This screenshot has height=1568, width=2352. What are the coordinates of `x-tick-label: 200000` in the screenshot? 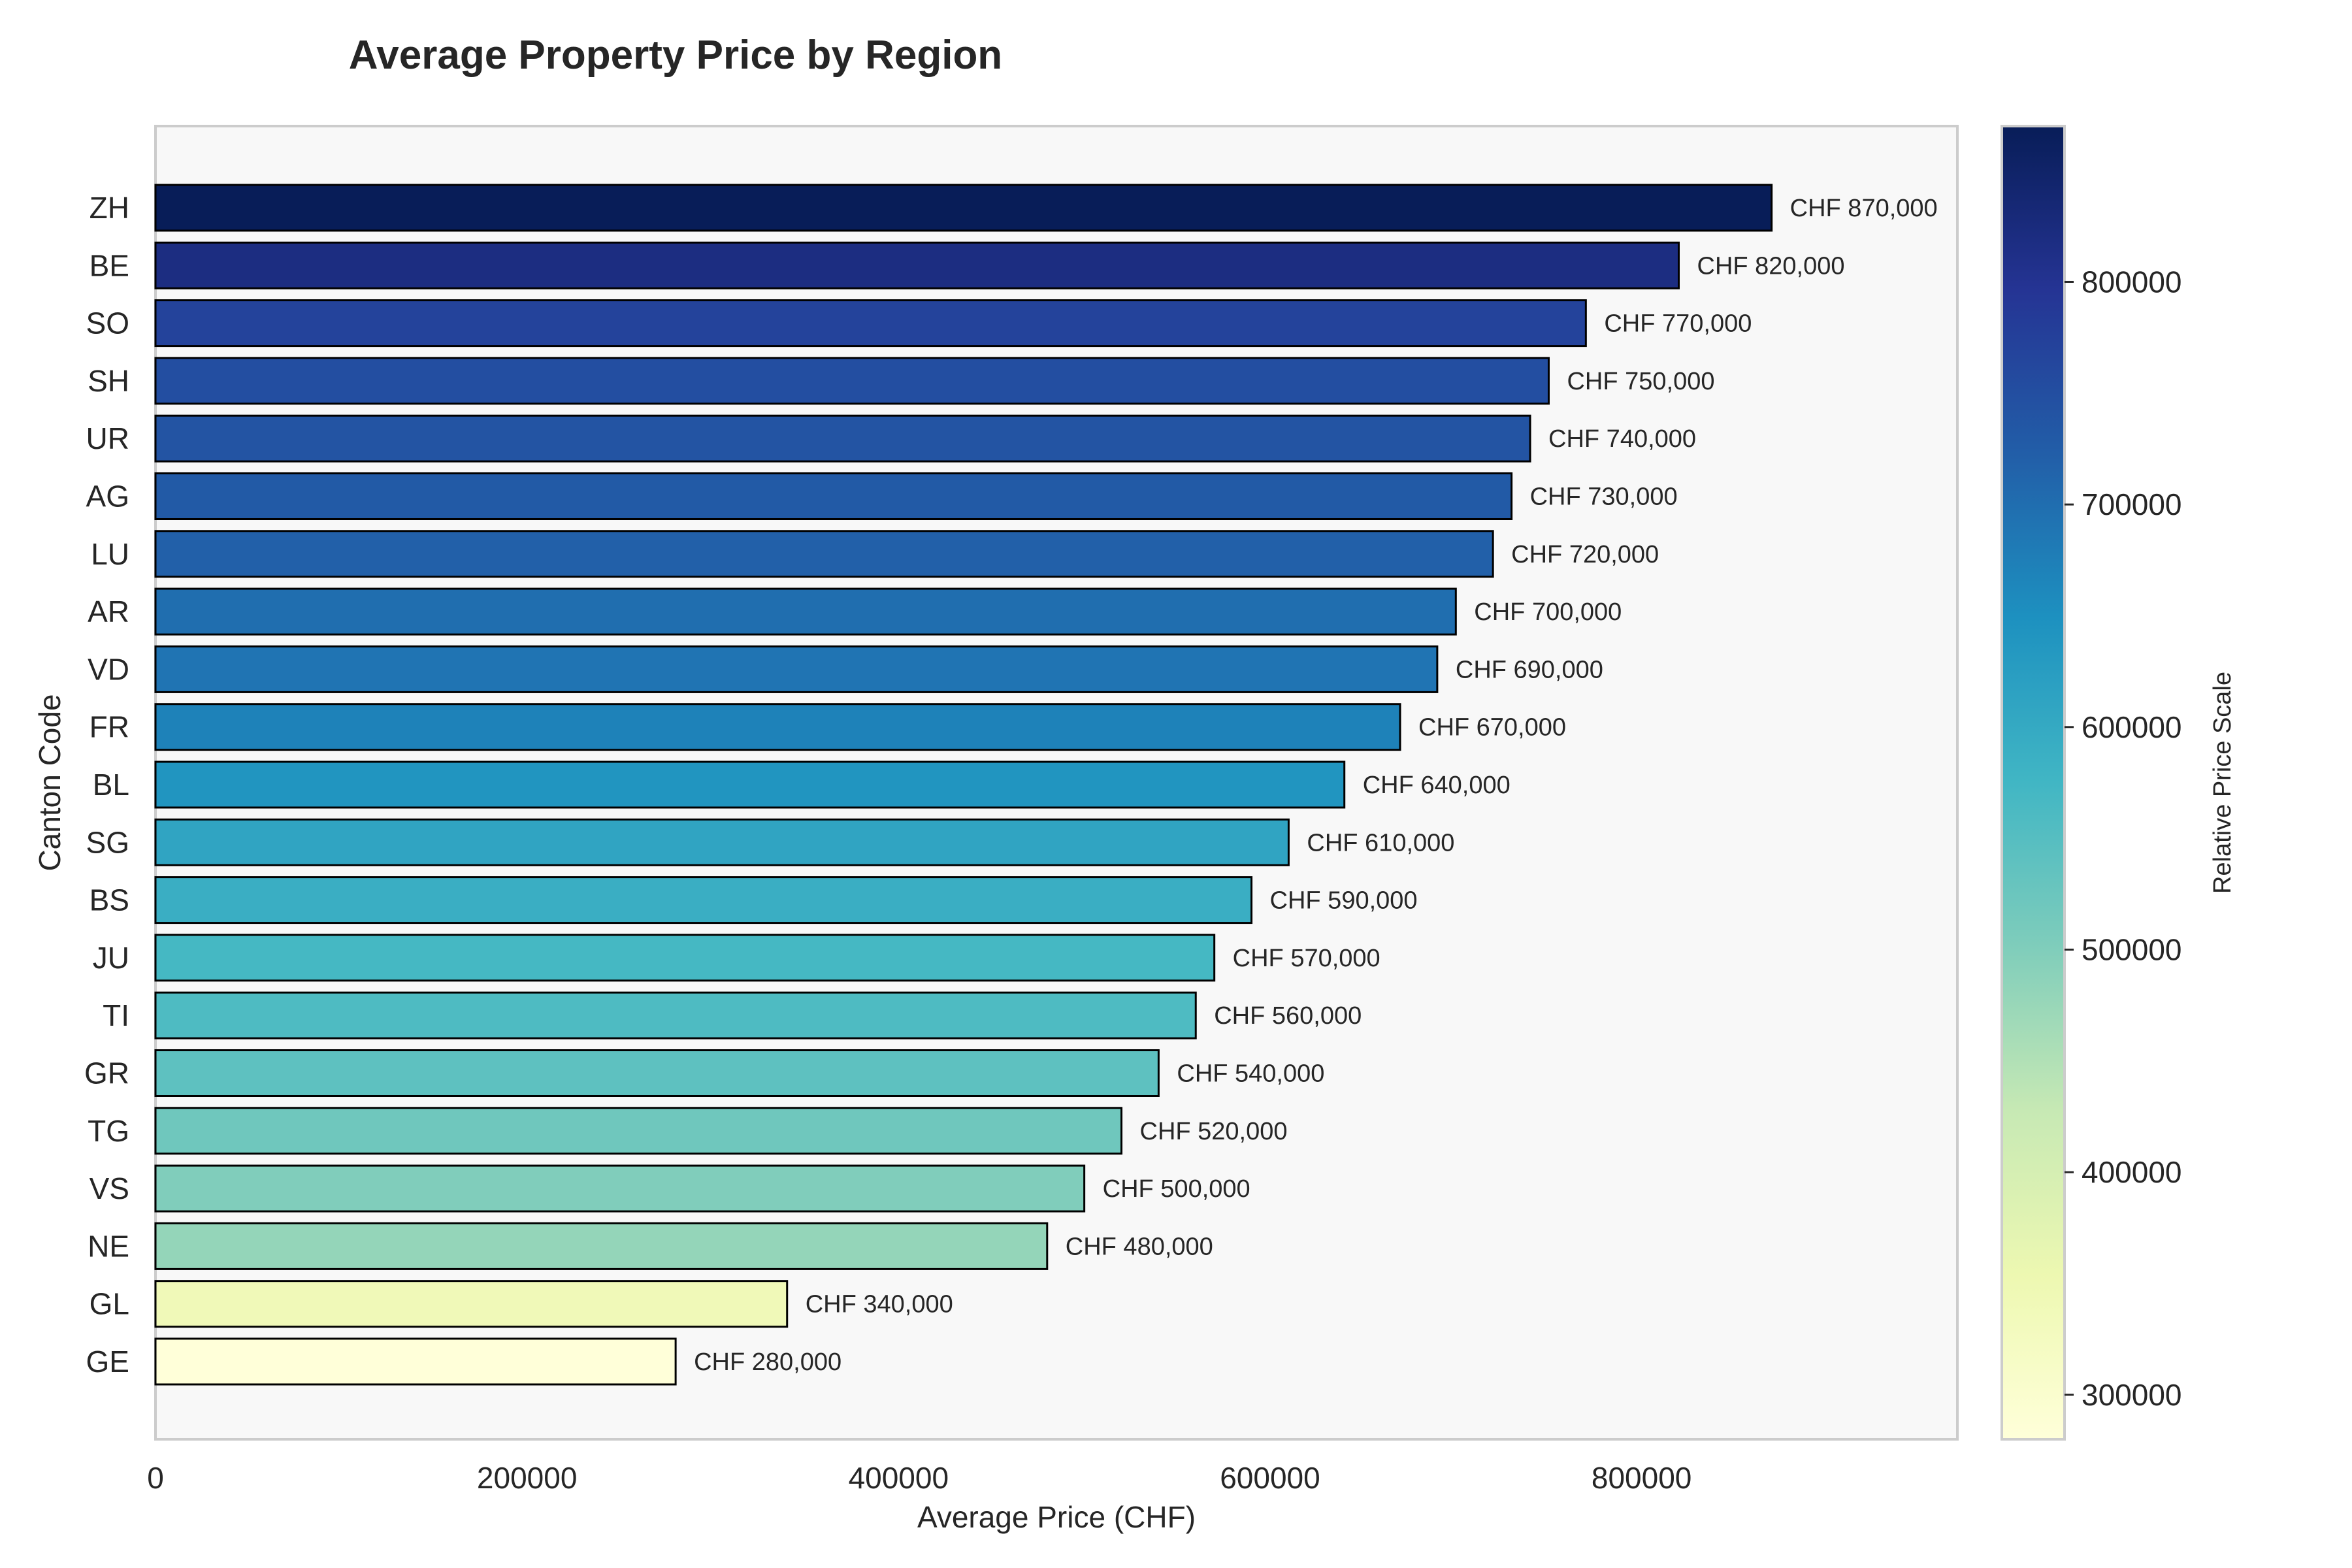 It's located at (527, 1478).